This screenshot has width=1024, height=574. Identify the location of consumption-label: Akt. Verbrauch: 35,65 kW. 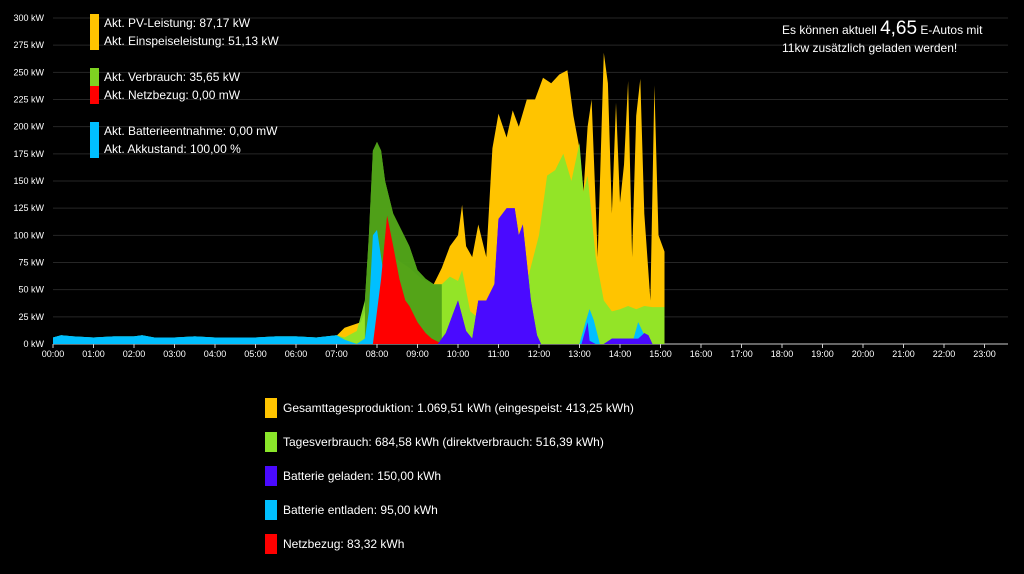
(172, 77).